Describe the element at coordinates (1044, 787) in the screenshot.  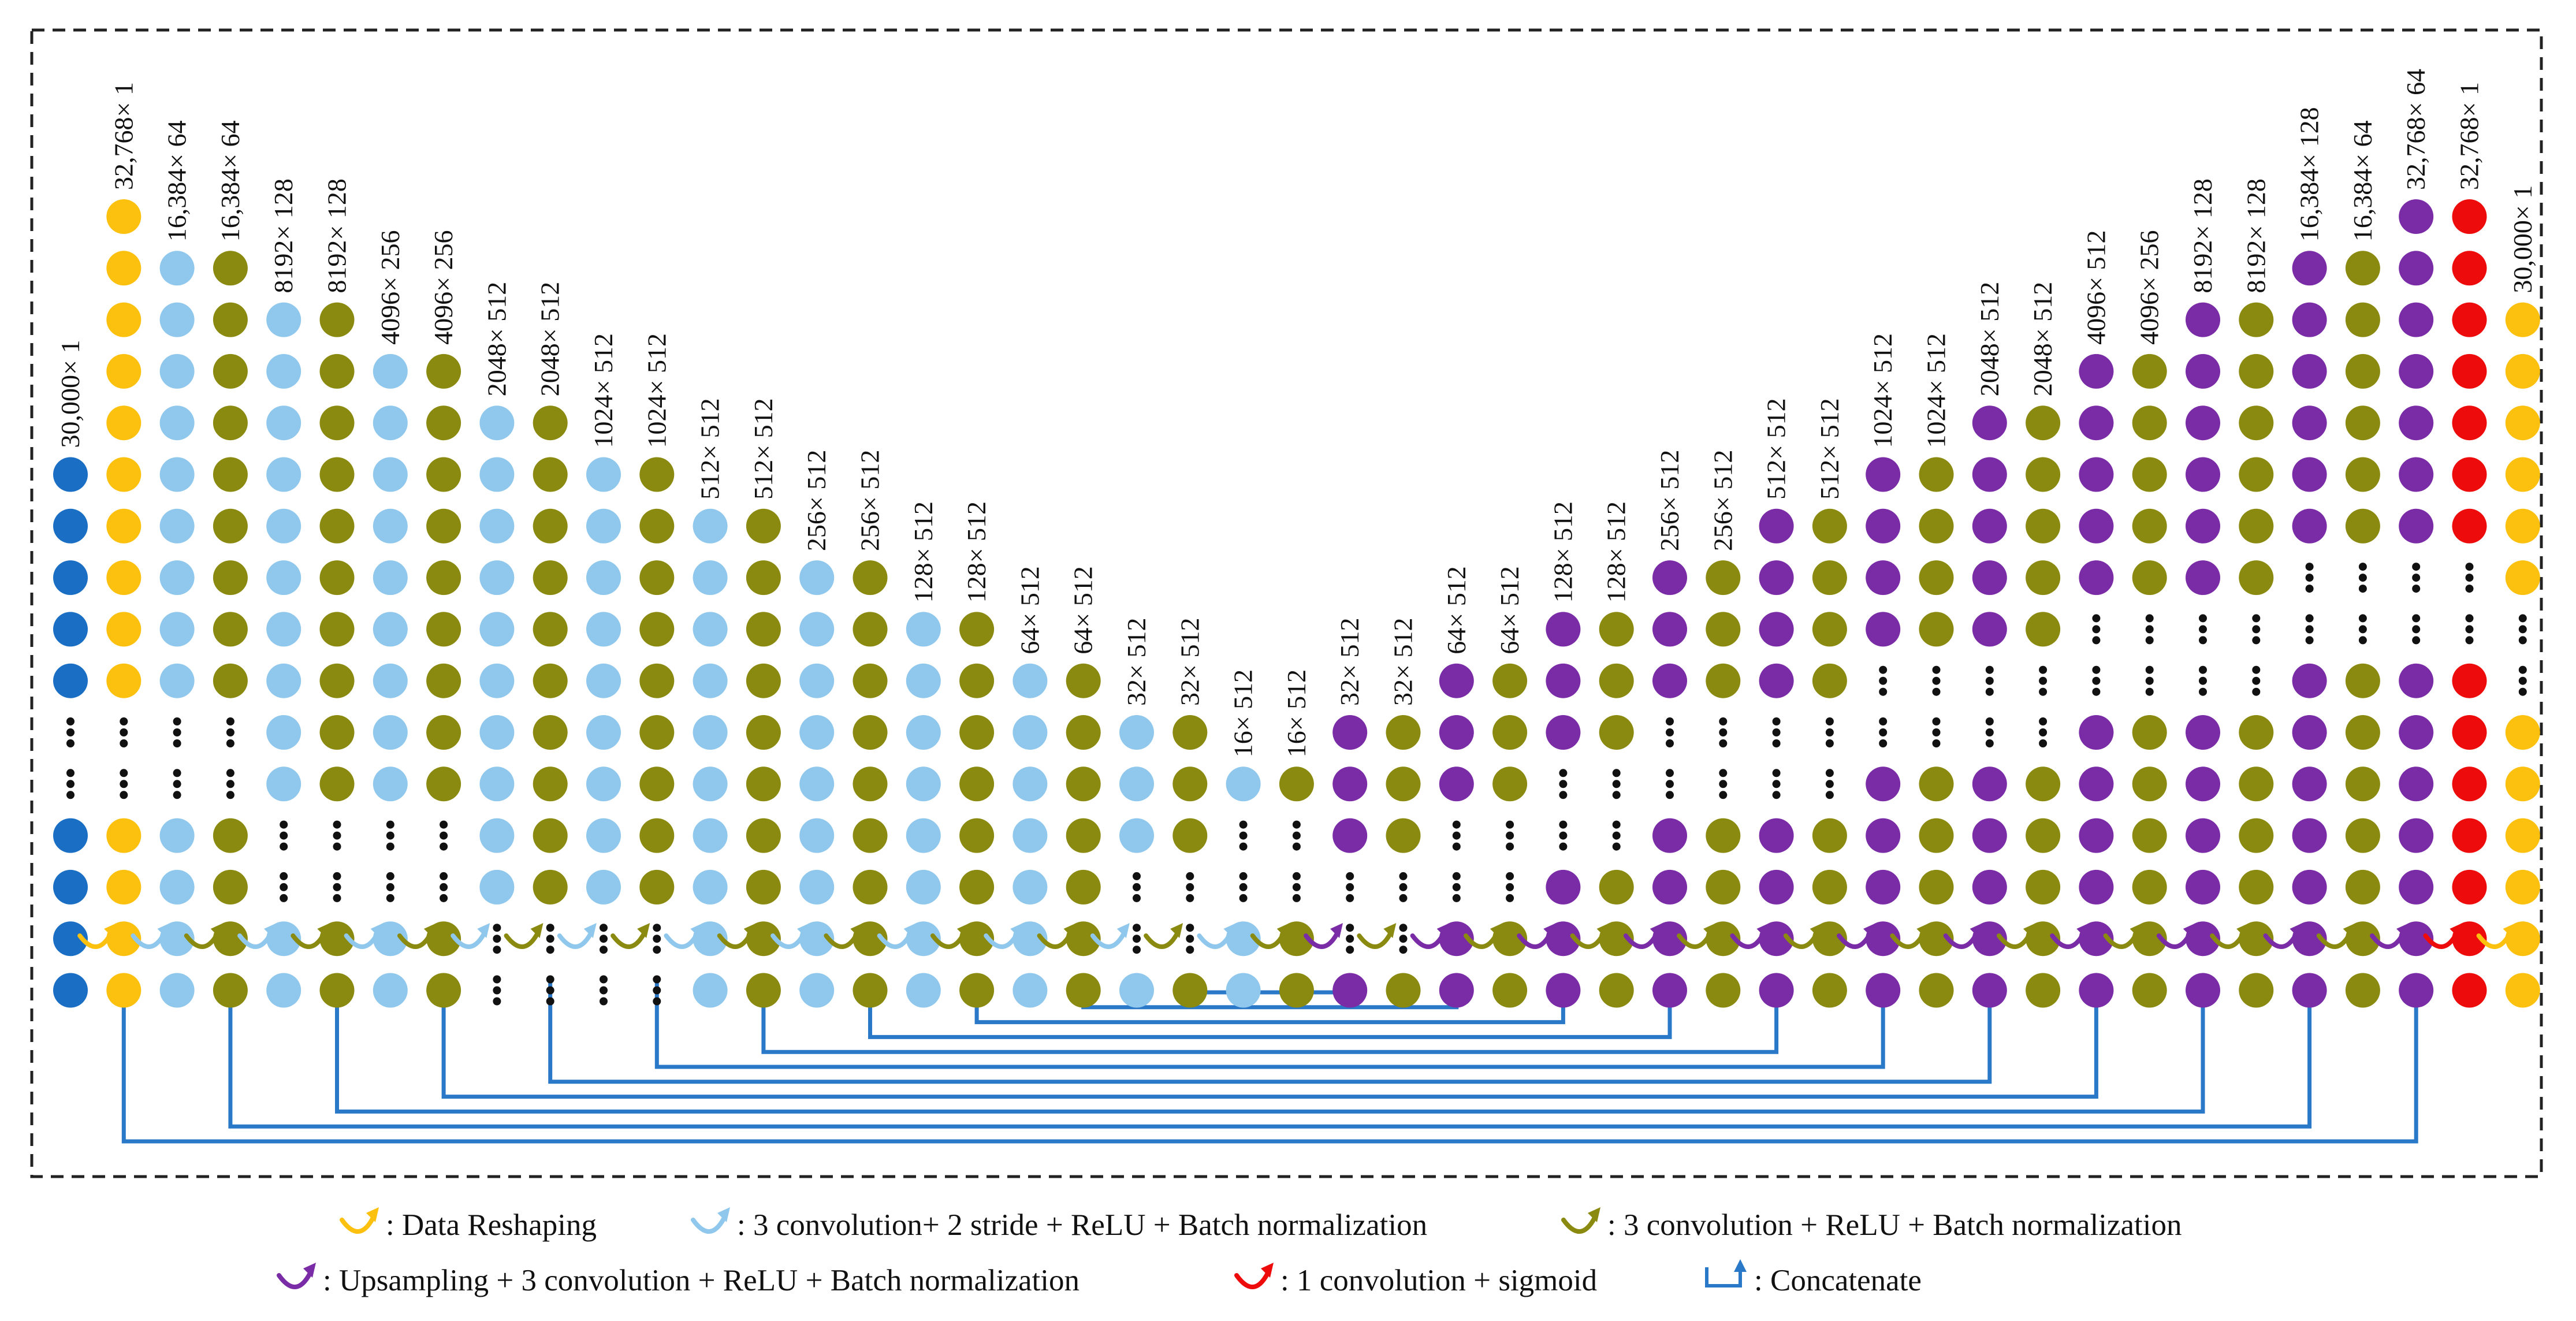
I see `layer-column: 64× 512` at that location.